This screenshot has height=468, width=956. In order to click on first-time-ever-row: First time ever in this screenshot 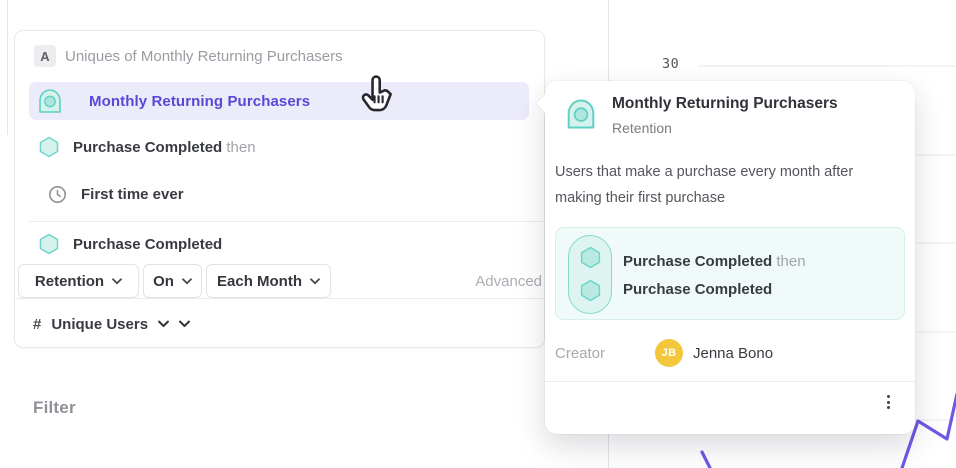, I will do `click(116, 194)`.